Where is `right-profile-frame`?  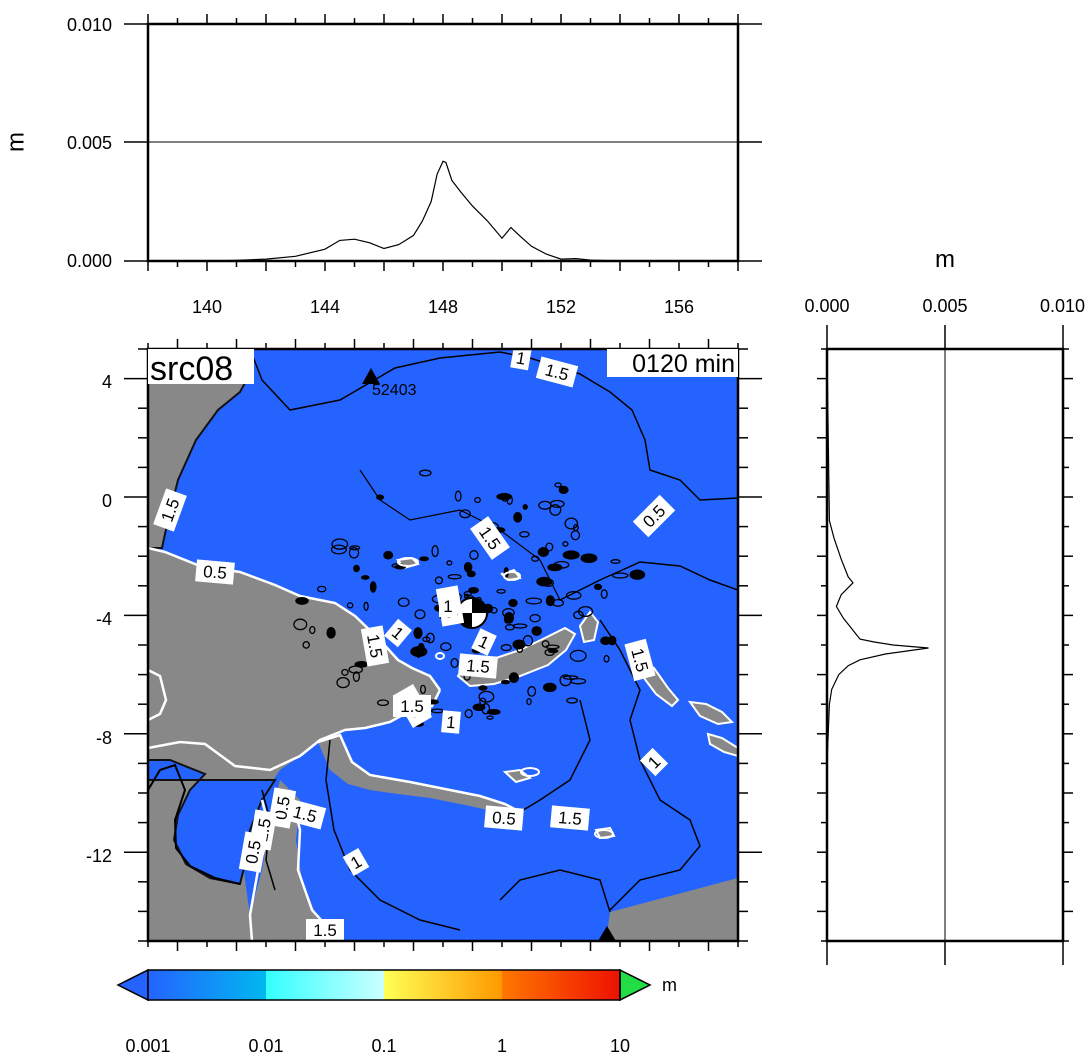 right-profile-frame is located at coordinates (945, 645).